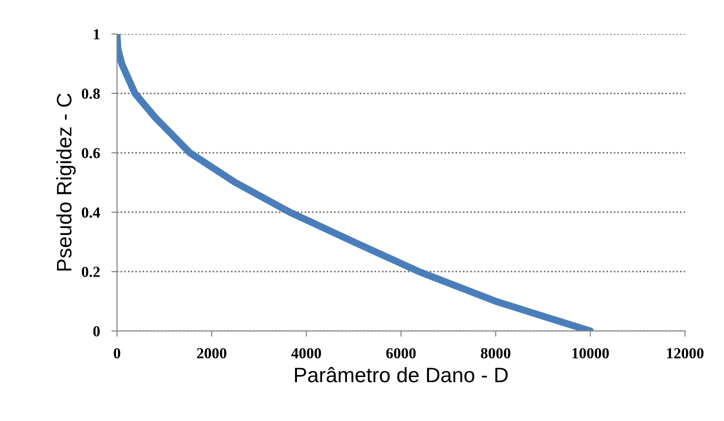  What do you see at coordinates (117, 353) in the screenshot?
I see `x-tick-label: 0` at bounding box center [117, 353].